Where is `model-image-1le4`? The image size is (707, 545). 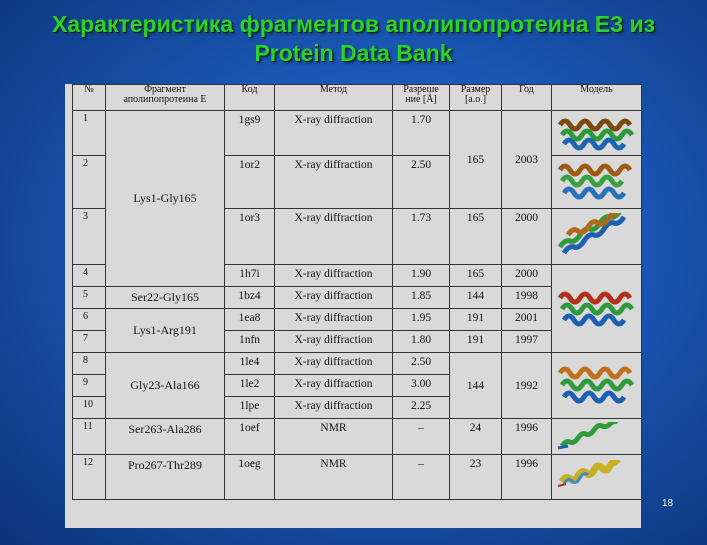 model-image-1le4 is located at coordinates (596, 385).